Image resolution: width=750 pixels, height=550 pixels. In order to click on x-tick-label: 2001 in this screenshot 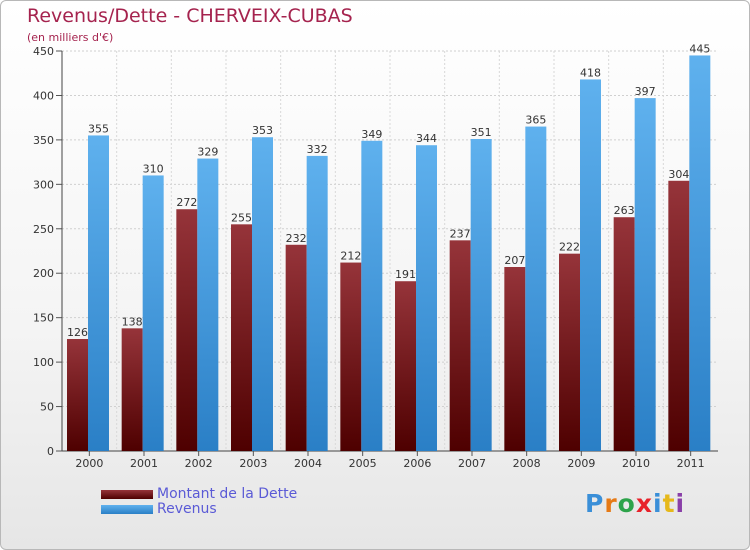, I will do `click(144, 463)`.